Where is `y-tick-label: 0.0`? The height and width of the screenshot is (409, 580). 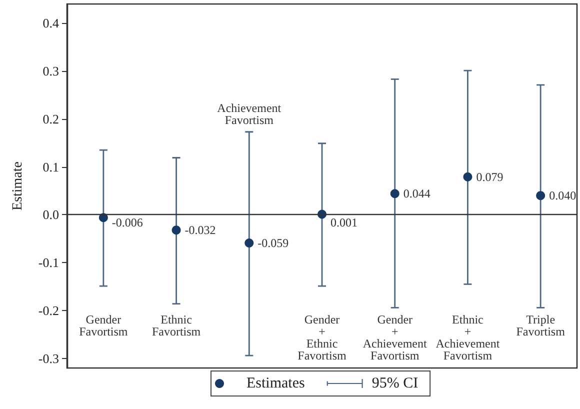
y-tick-label: 0.0 is located at coordinates (50, 214).